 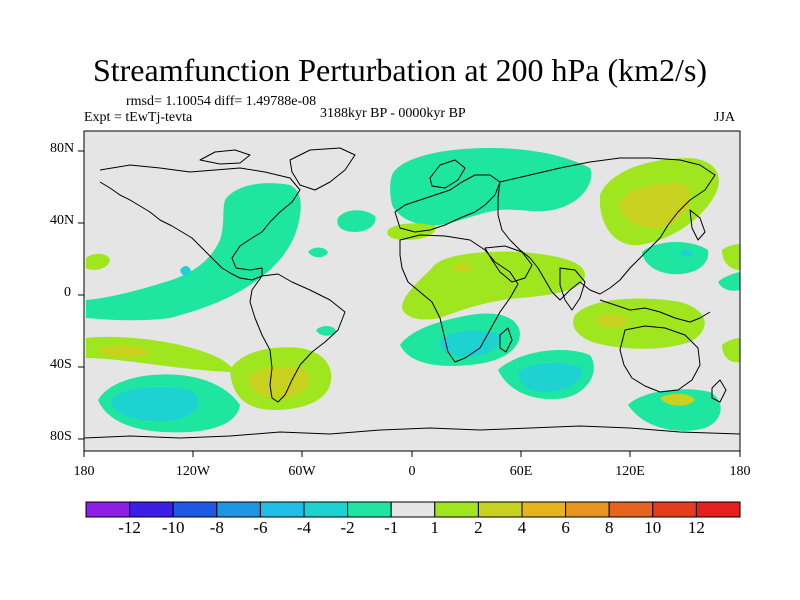 What do you see at coordinates (356, 221) in the screenshot?
I see `neg-region-mid-atlantic` at bounding box center [356, 221].